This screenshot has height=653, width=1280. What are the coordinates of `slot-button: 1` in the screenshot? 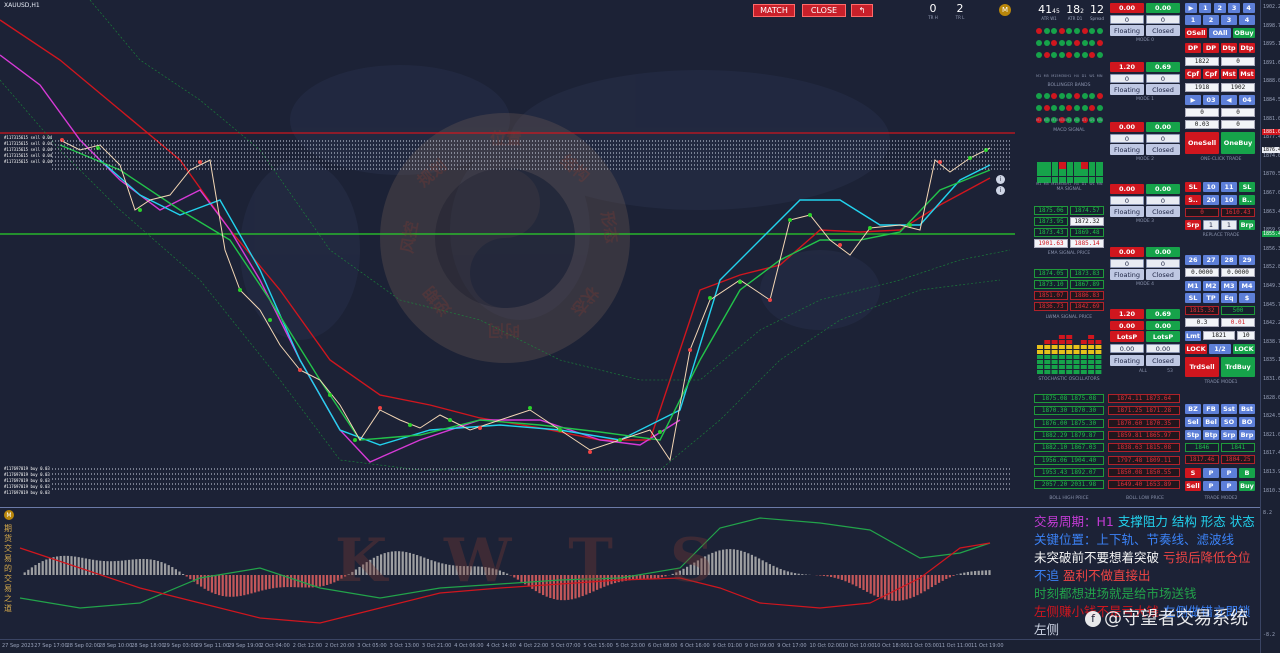 It's located at (1193, 20).